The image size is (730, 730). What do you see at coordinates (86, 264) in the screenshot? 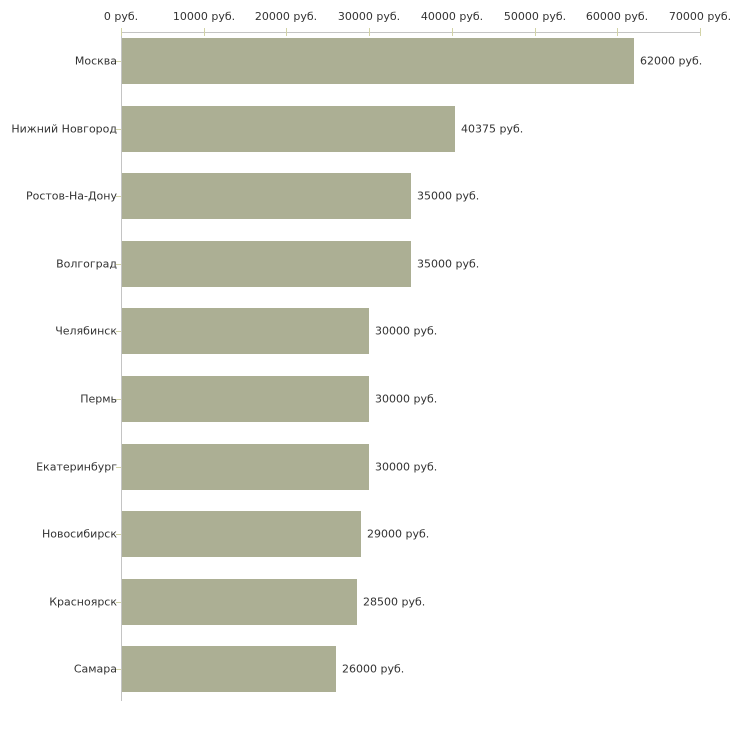
I see `category-label: Волгоград` at bounding box center [86, 264].